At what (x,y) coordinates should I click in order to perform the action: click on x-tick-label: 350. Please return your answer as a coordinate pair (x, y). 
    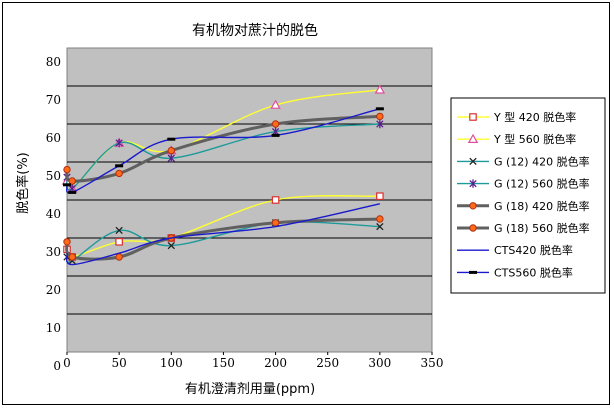
    Looking at the image, I should click on (432, 363).